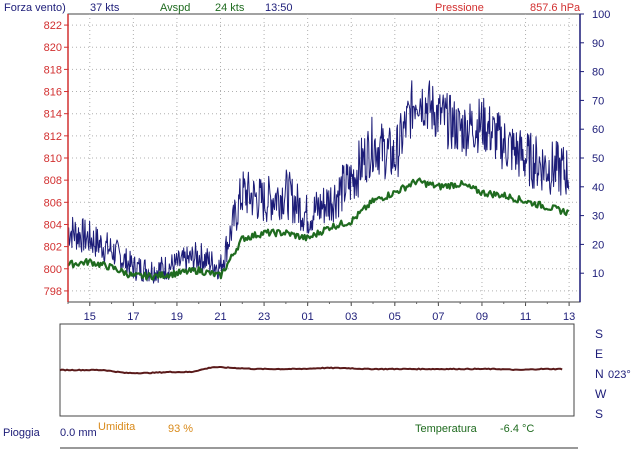  What do you see at coordinates (598, 274) in the screenshot?
I see `right-tick-label: 10` at bounding box center [598, 274].